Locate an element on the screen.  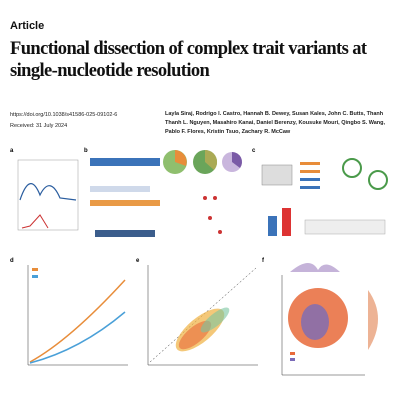
panel-b is located at coordinates (166, 193).